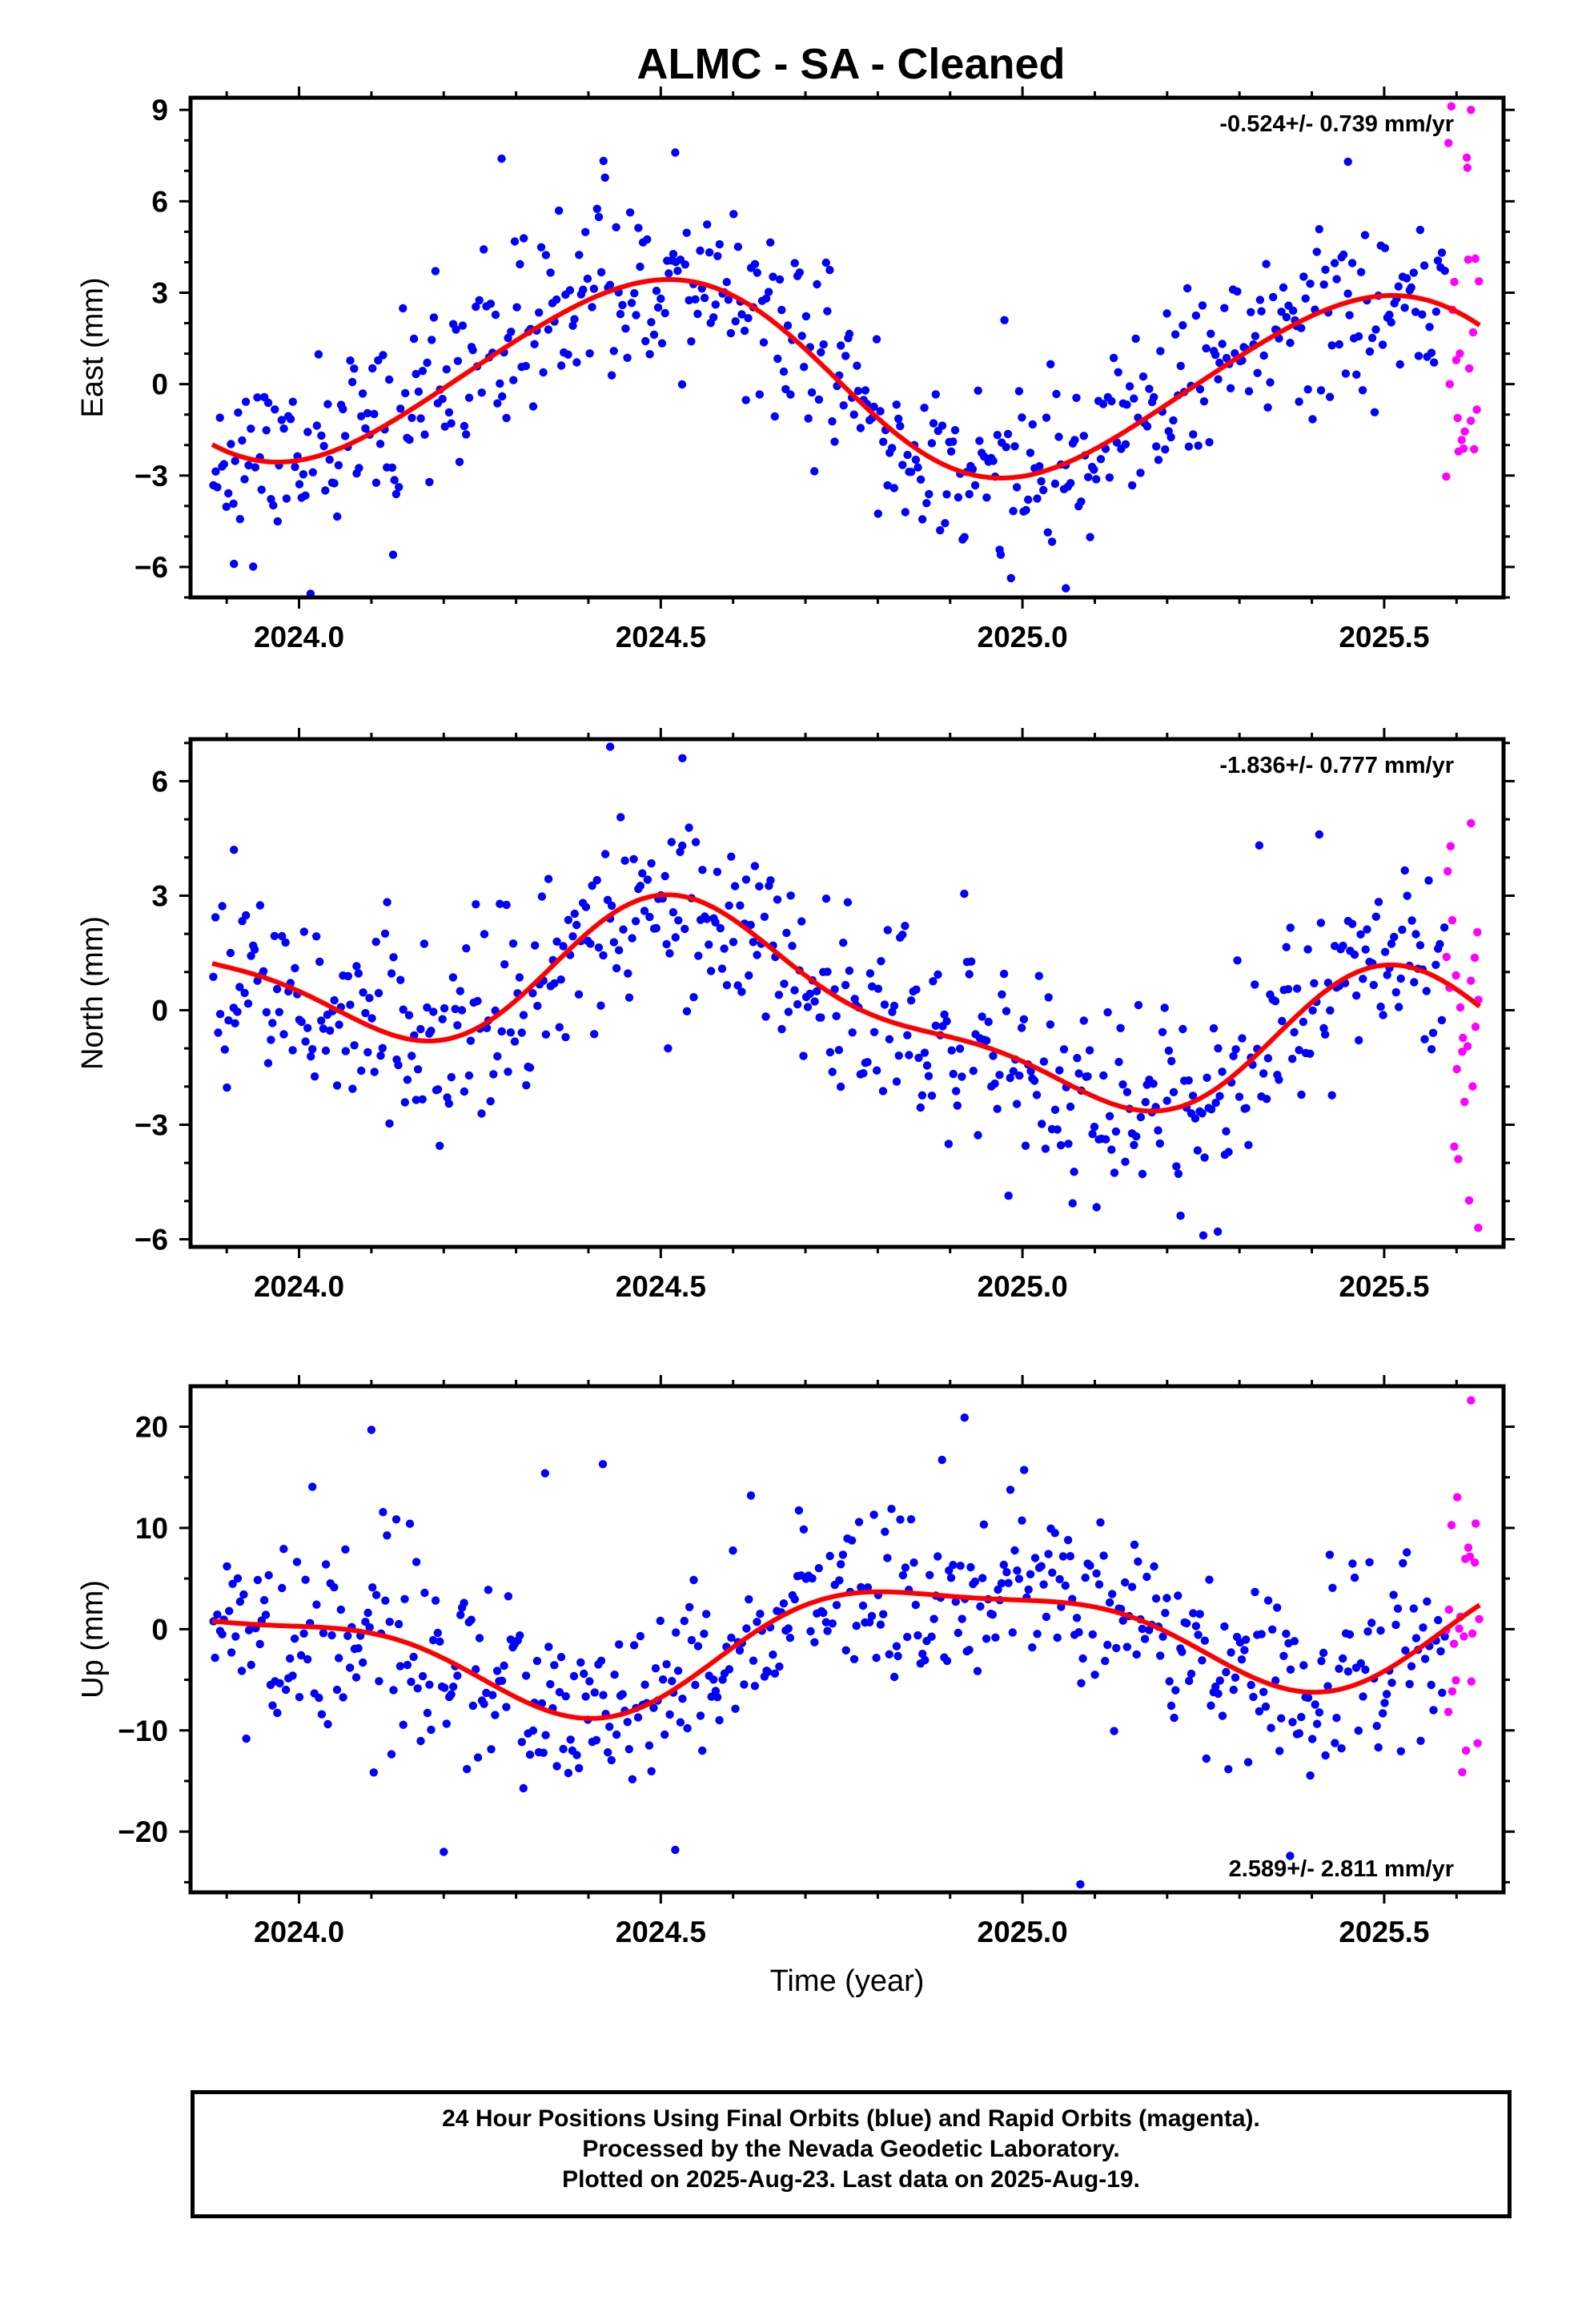 This screenshot has height=2324, width=1582. Describe the element at coordinates (847, 1003) in the screenshot. I see `north-fit-curve` at that location.